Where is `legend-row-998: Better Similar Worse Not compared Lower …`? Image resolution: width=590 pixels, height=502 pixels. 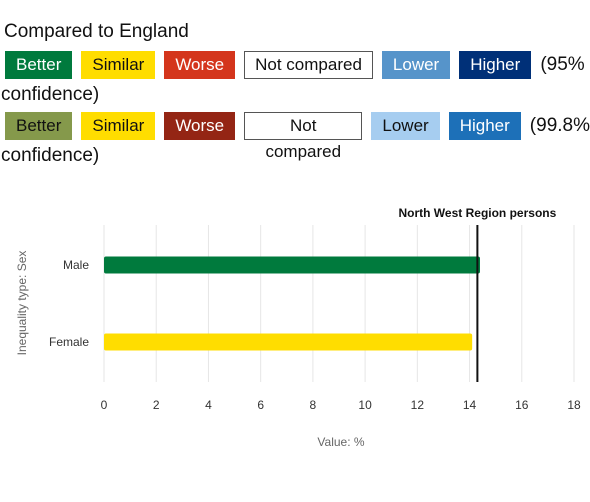 legend-row-998: Better Similar Worse Not compared Lower … is located at coordinates (295, 141).